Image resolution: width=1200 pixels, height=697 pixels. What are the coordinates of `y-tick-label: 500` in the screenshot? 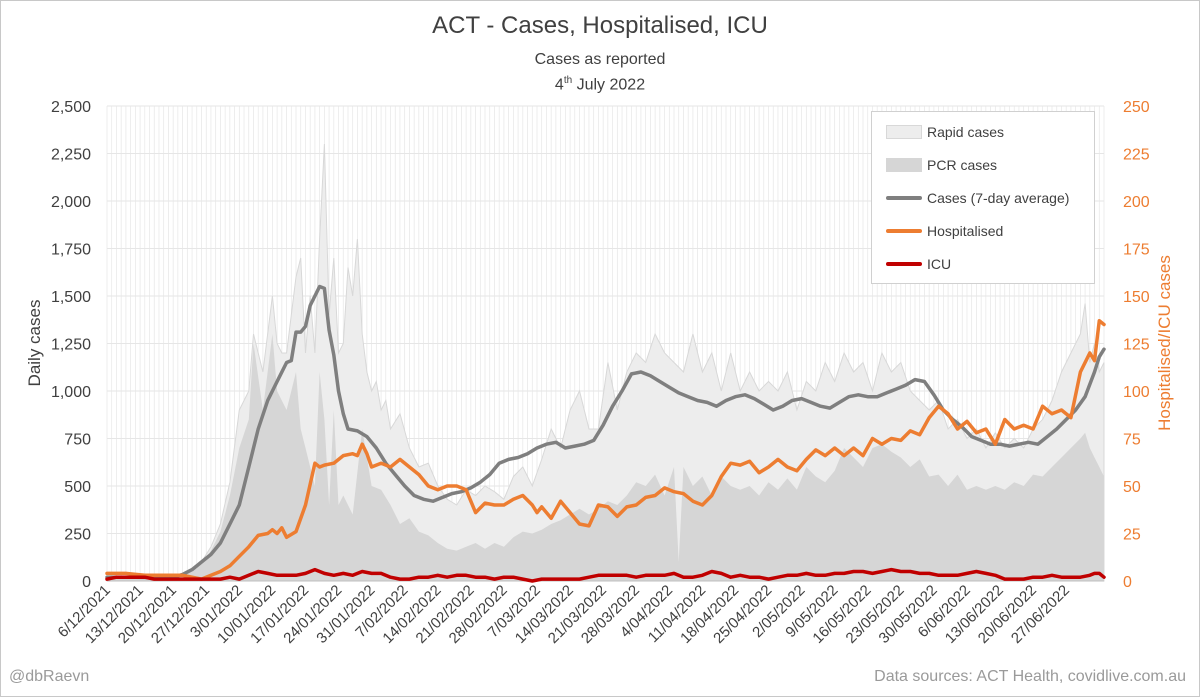 It's located at (77, 487).